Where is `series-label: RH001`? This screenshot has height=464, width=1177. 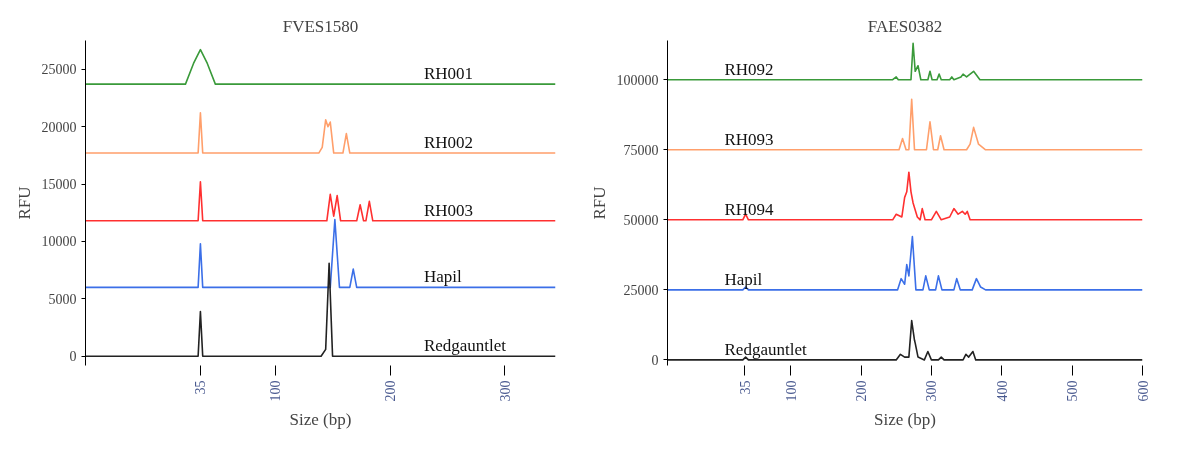 series-label: RH001 is located at coordinates (448, 74).